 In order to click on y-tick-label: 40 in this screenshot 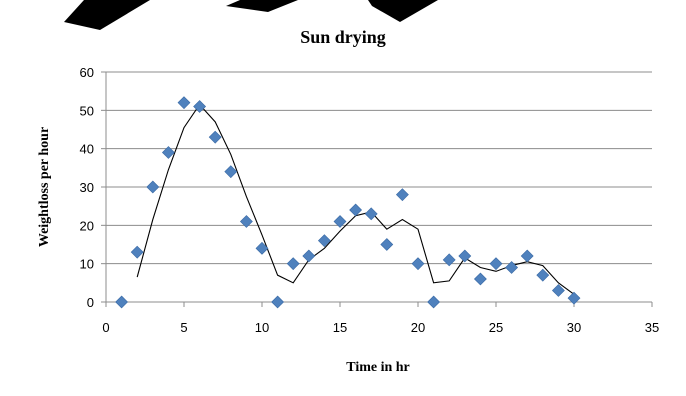, I will do `click(87, 149)`.